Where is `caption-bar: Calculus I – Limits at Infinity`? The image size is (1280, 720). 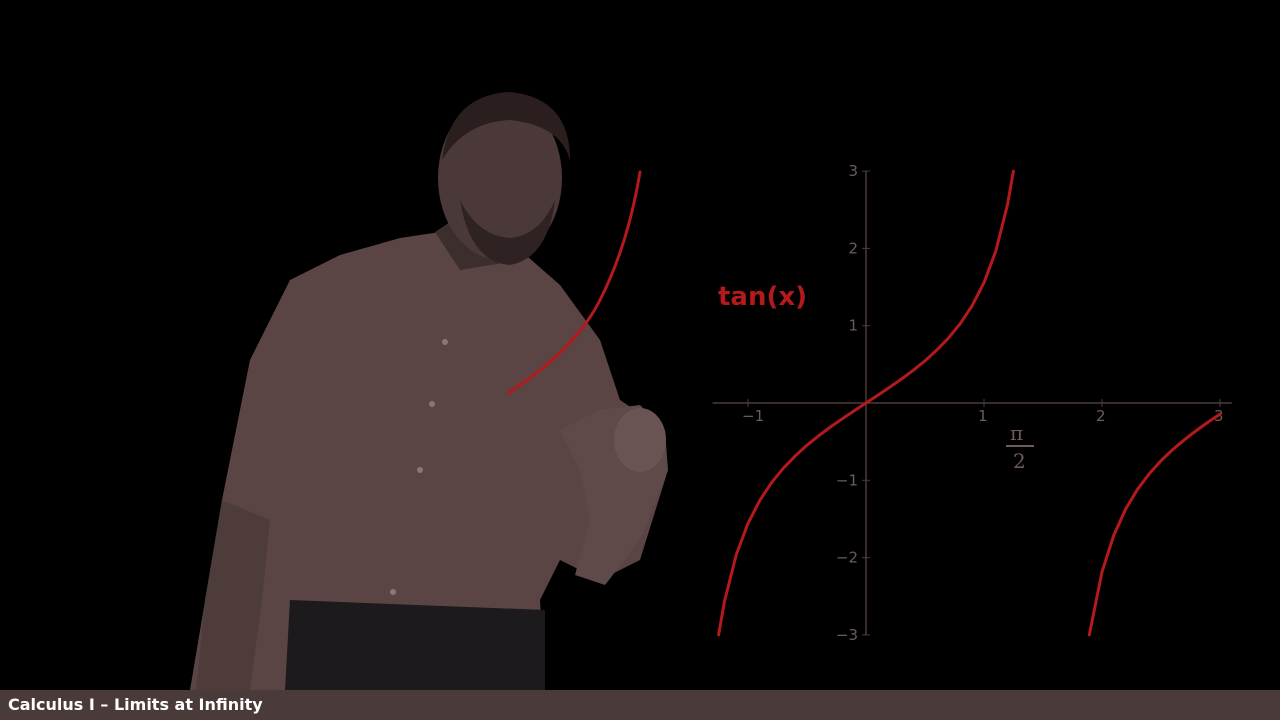 caption-bar: Calculus I – Limits at Infinity is located at coordinates (640, 705).